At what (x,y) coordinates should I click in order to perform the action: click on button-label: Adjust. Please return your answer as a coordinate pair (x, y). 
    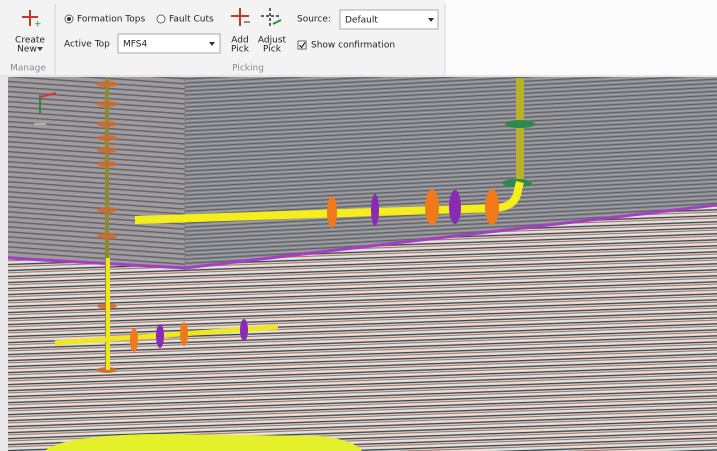
    Looking at the image, I should click on (272, 41).